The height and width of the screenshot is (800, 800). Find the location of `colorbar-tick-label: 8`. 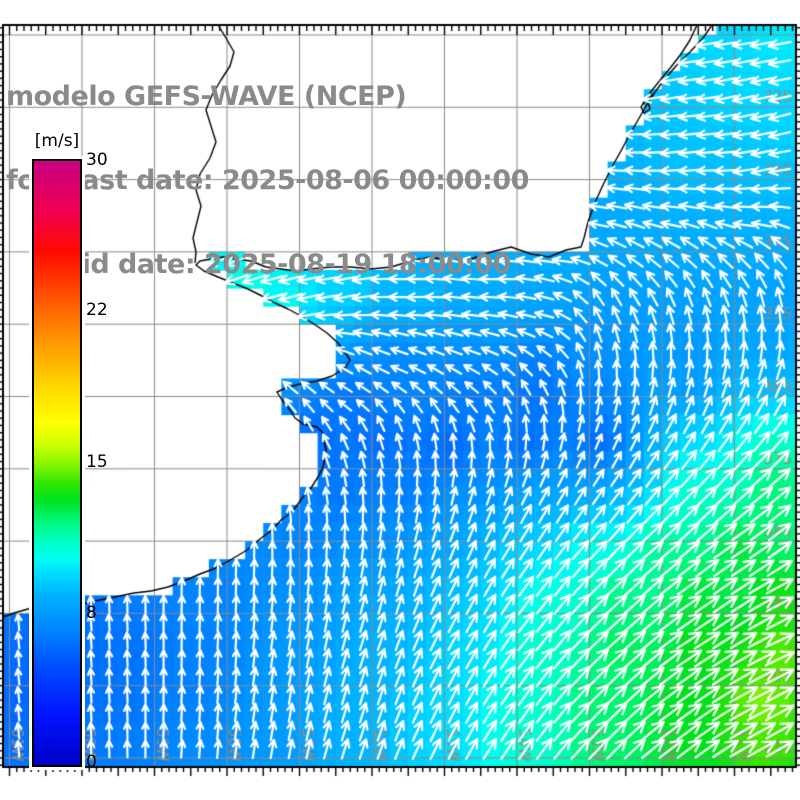

colorbar-tick-label: 8 is located at coordinates (91, 613).